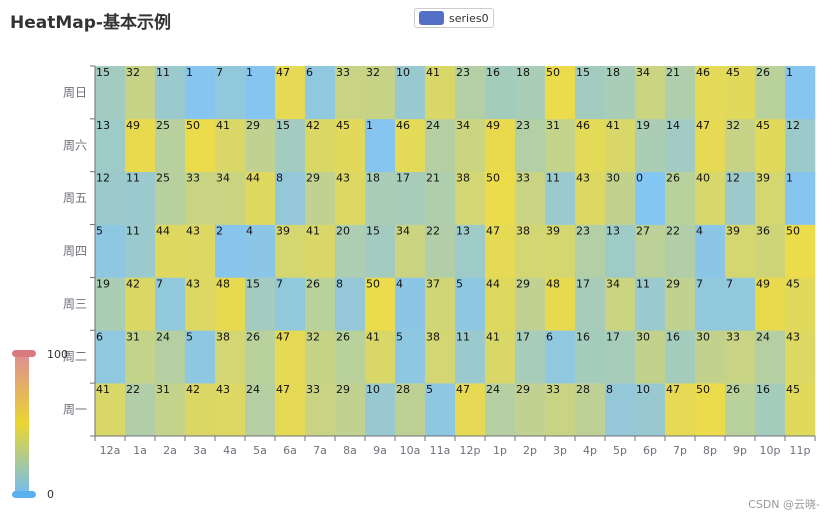 This screenshot has width=830, height=518. Describe the element at coordinates (75, 198) in the screenshot. I see `y-tick-label: 周五` at that location.